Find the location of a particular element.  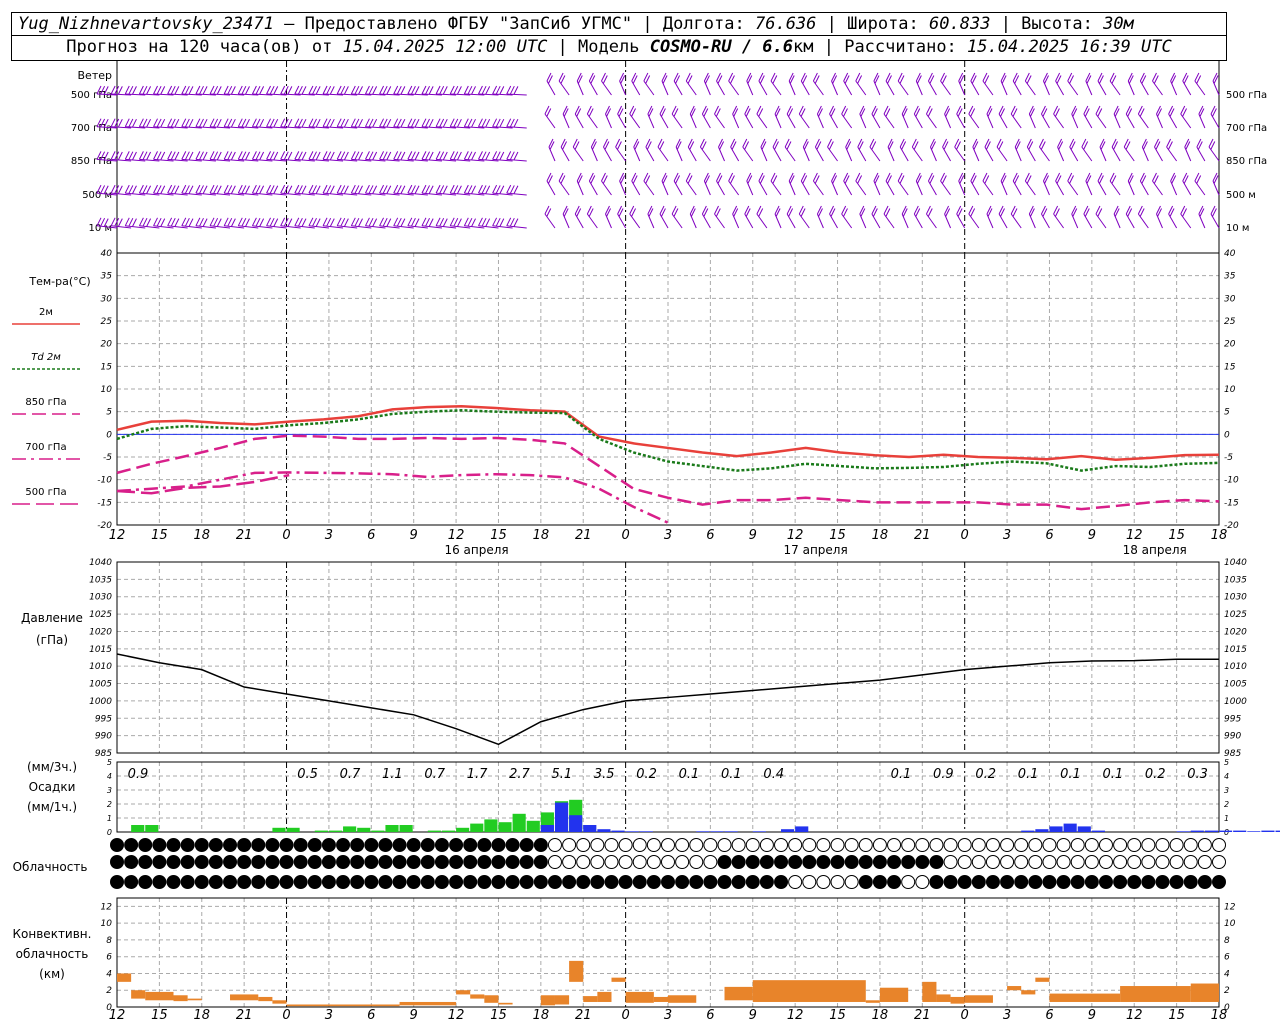

temp-tick-left: 30 is located at coordinates (107, 299).